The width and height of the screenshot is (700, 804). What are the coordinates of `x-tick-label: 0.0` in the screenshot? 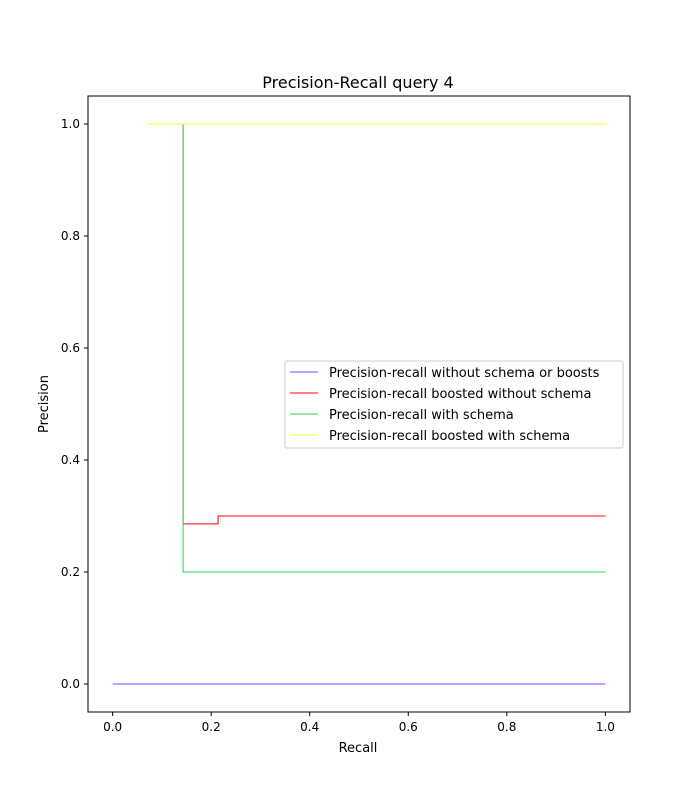 It's located at (112, 727).